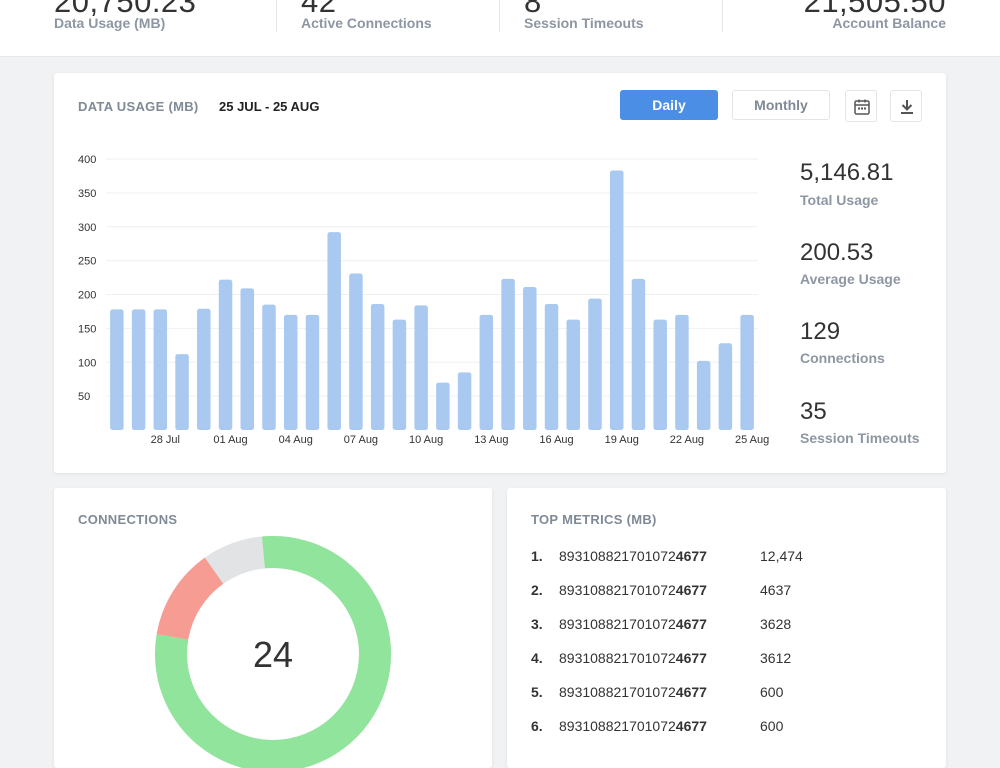 The width and height of the screenshot is (1000, 768). I want to click on card-title: TOP METRICS (MB), so click(594, 519).